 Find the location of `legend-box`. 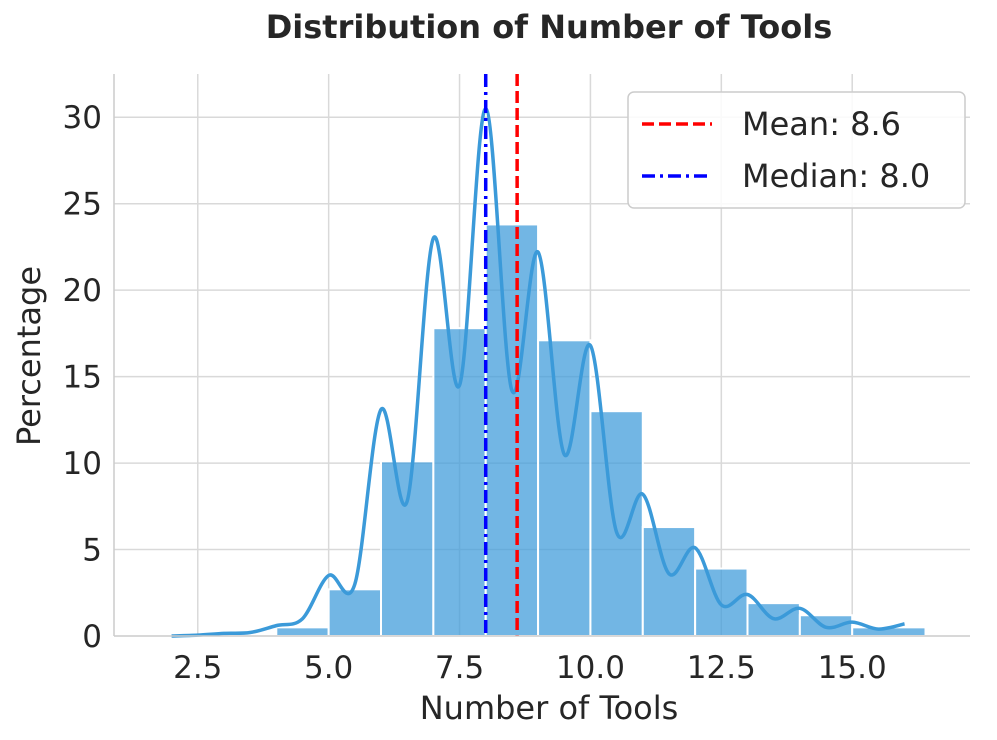

legend-box is located at coordinates (796, 150).